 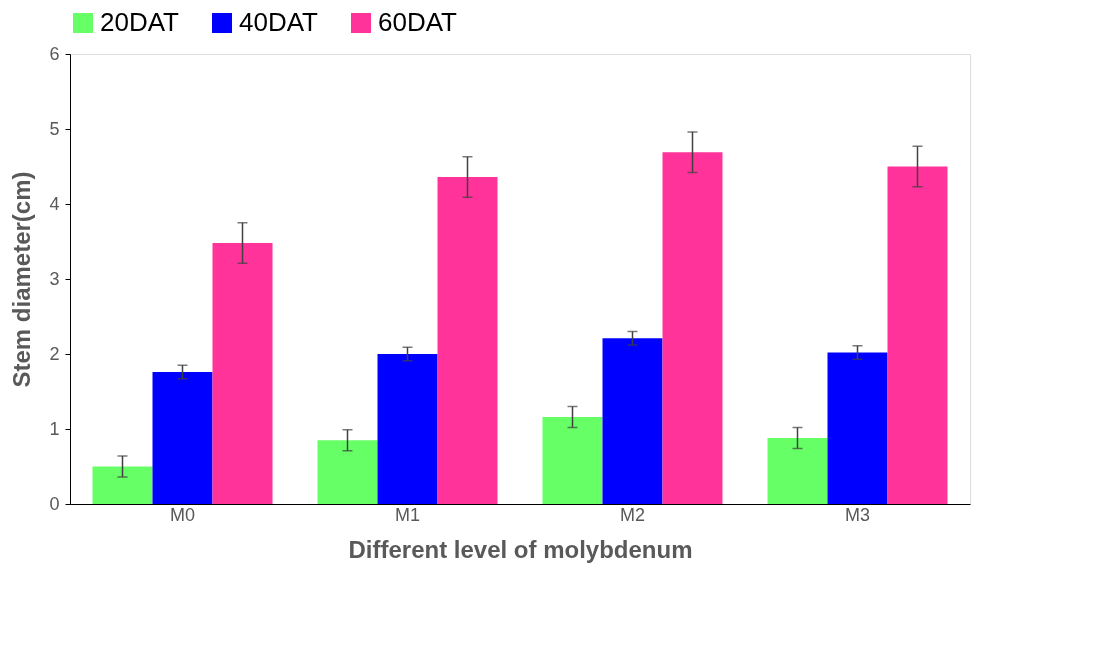 What do you see at coordinates (54, 428) in the screenshot?
I see `y-tick-label: 1` at bounding box center [54, 428].